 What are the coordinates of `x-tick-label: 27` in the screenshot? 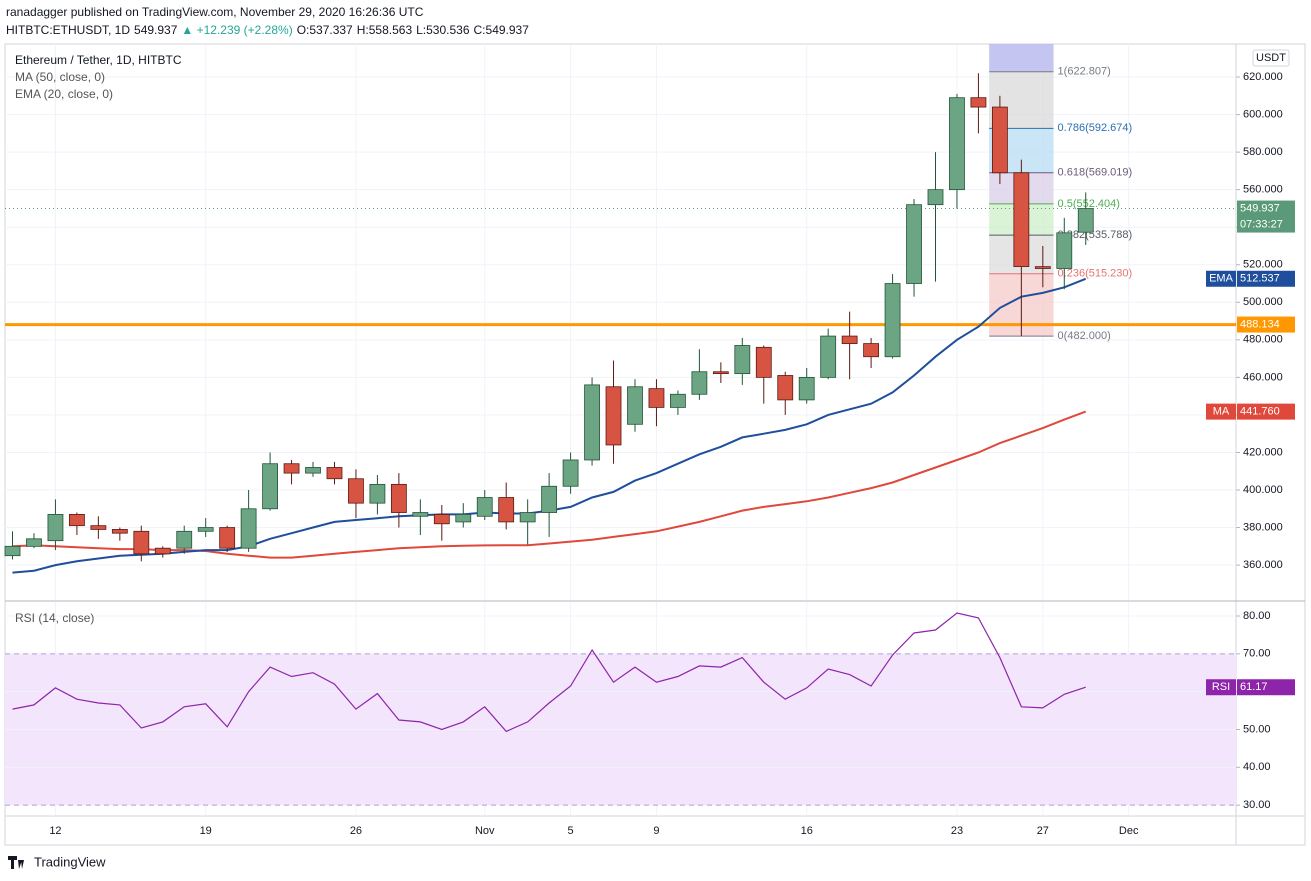 It's located at (1043, 831).